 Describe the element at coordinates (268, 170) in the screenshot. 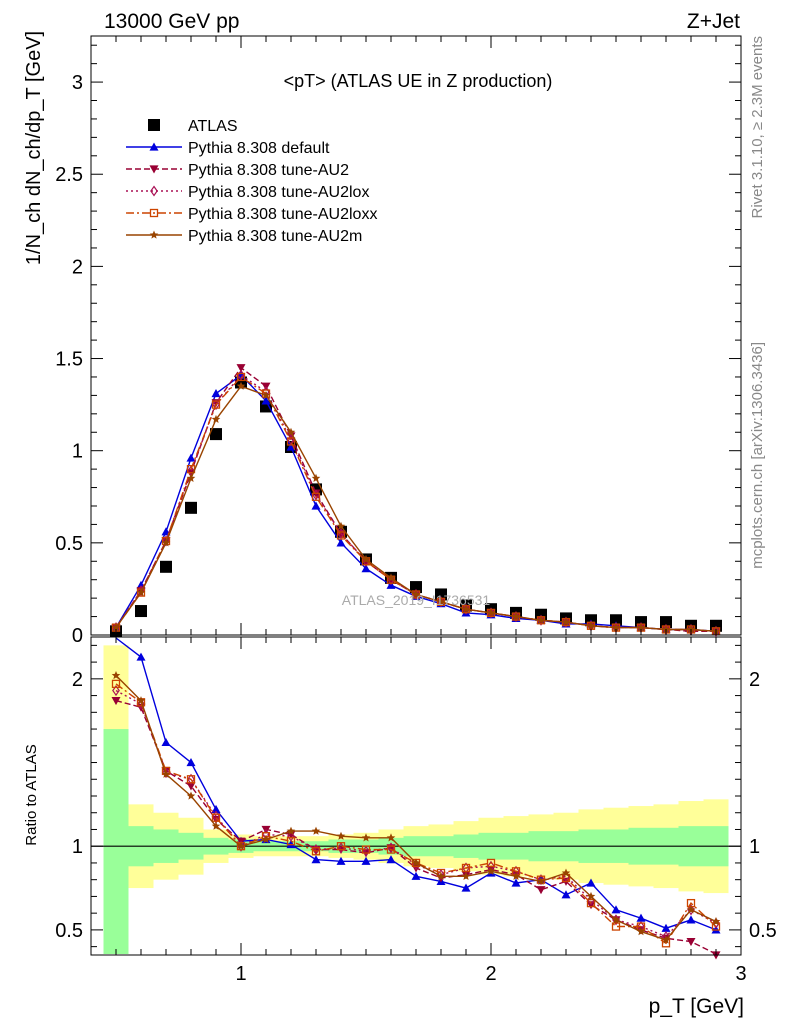

I see `legend-label: Pythia 8.308 tune-AU2` at that location.